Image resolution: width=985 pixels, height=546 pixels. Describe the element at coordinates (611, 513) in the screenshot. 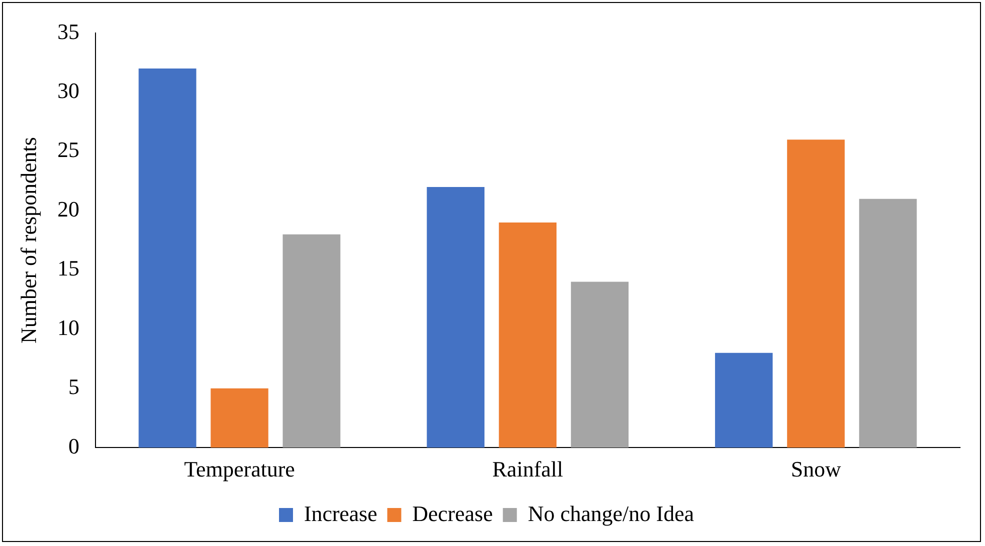

I see `legend-label: No change/no Idea` at that location.